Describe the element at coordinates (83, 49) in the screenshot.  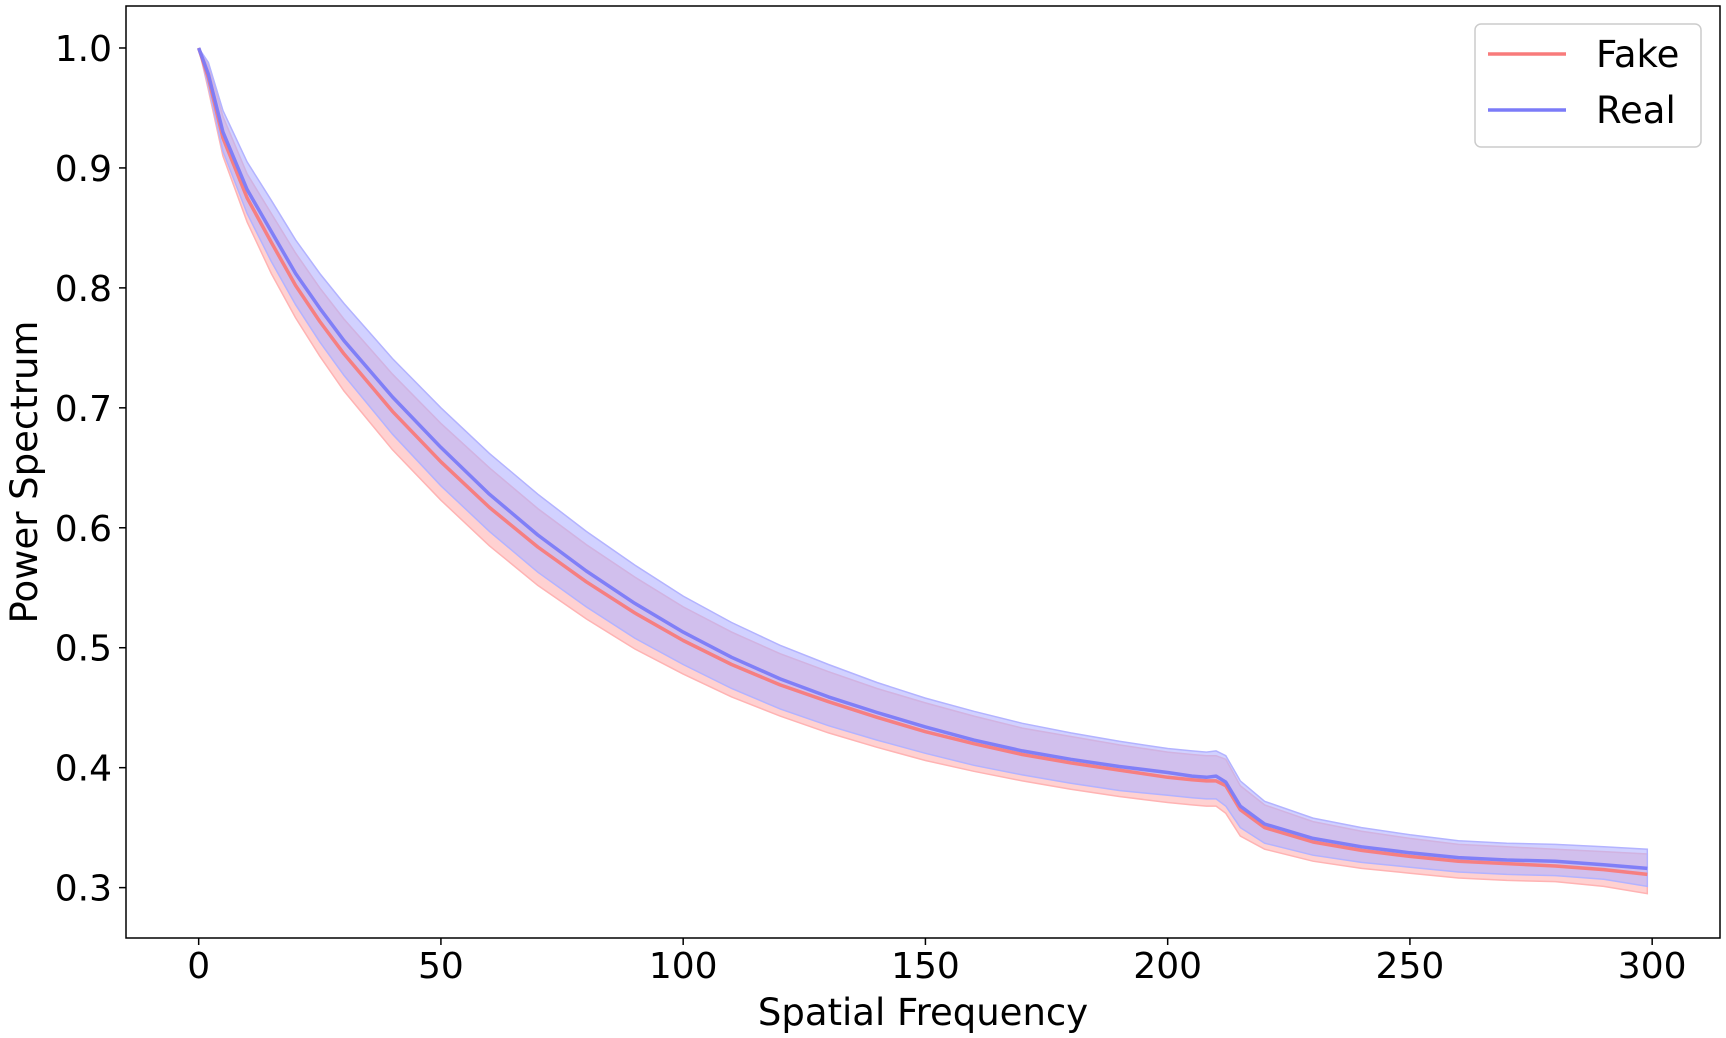
I see `y-tick-label: 1.0` at that location.